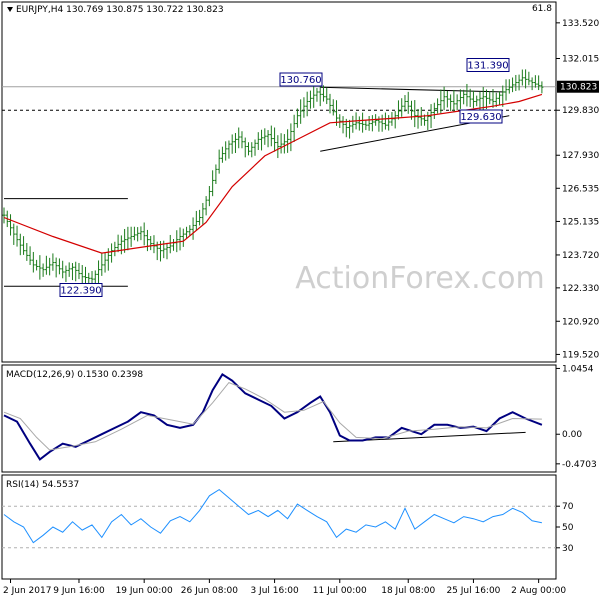 The width and height of the screenshot is (600, 600). I want to click on price-trendline, so click(413, 89).